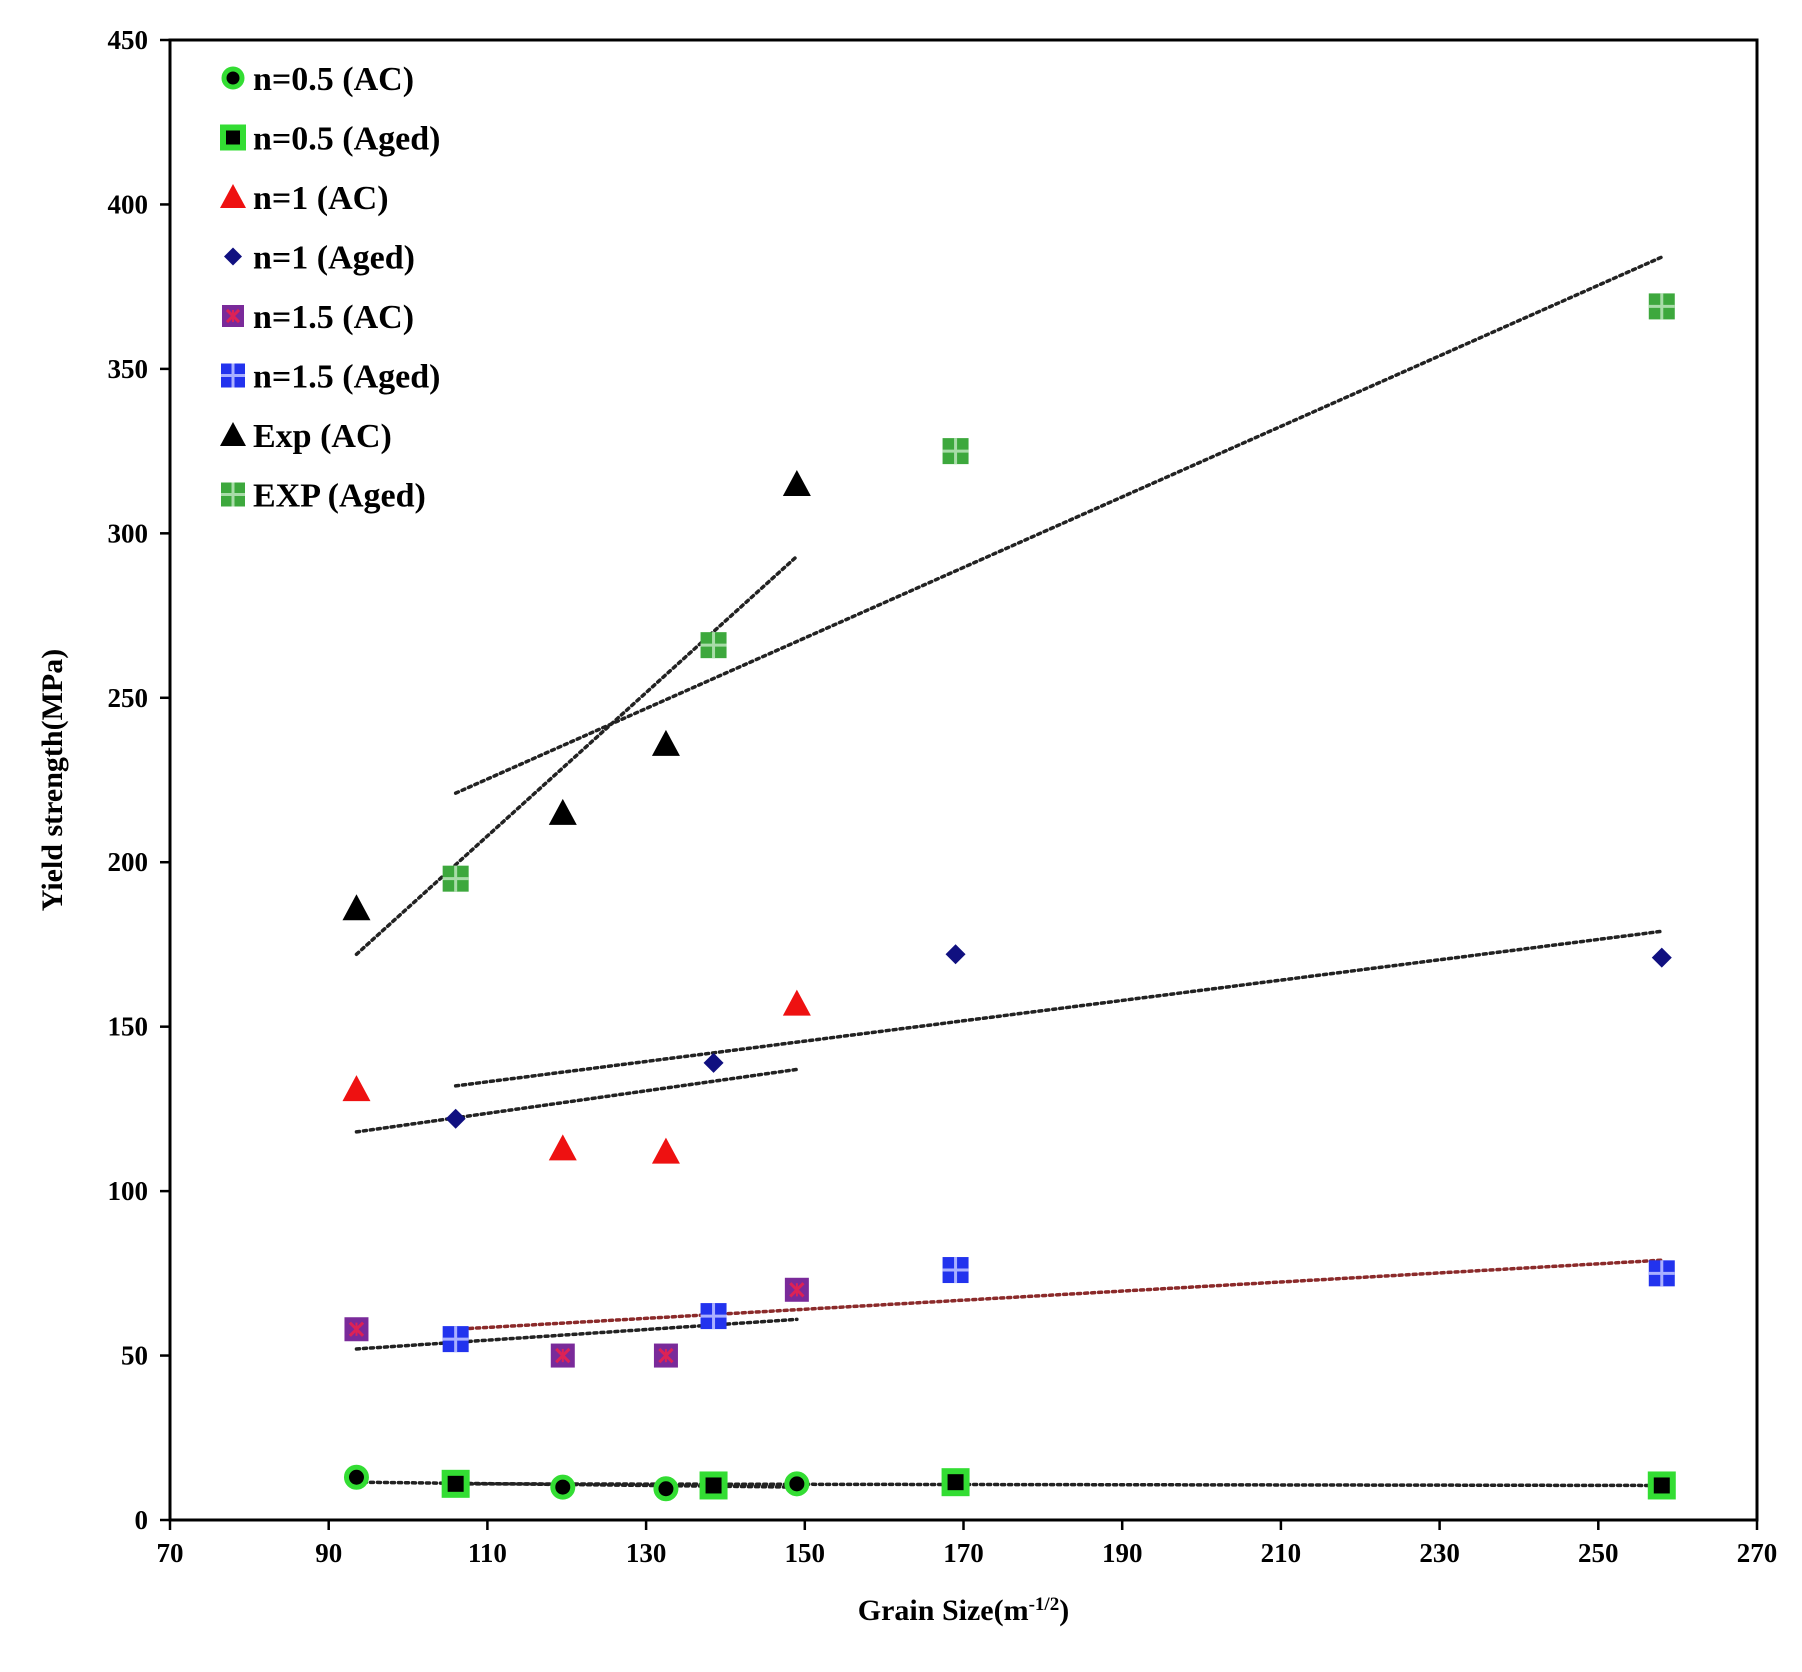 The height and width of the screenshot is (1672, 1802). What do you see at coordinates (1058, 1294) in the screenshot?
I see `trend-n15-aged` at bounding box center [1058, 1294].